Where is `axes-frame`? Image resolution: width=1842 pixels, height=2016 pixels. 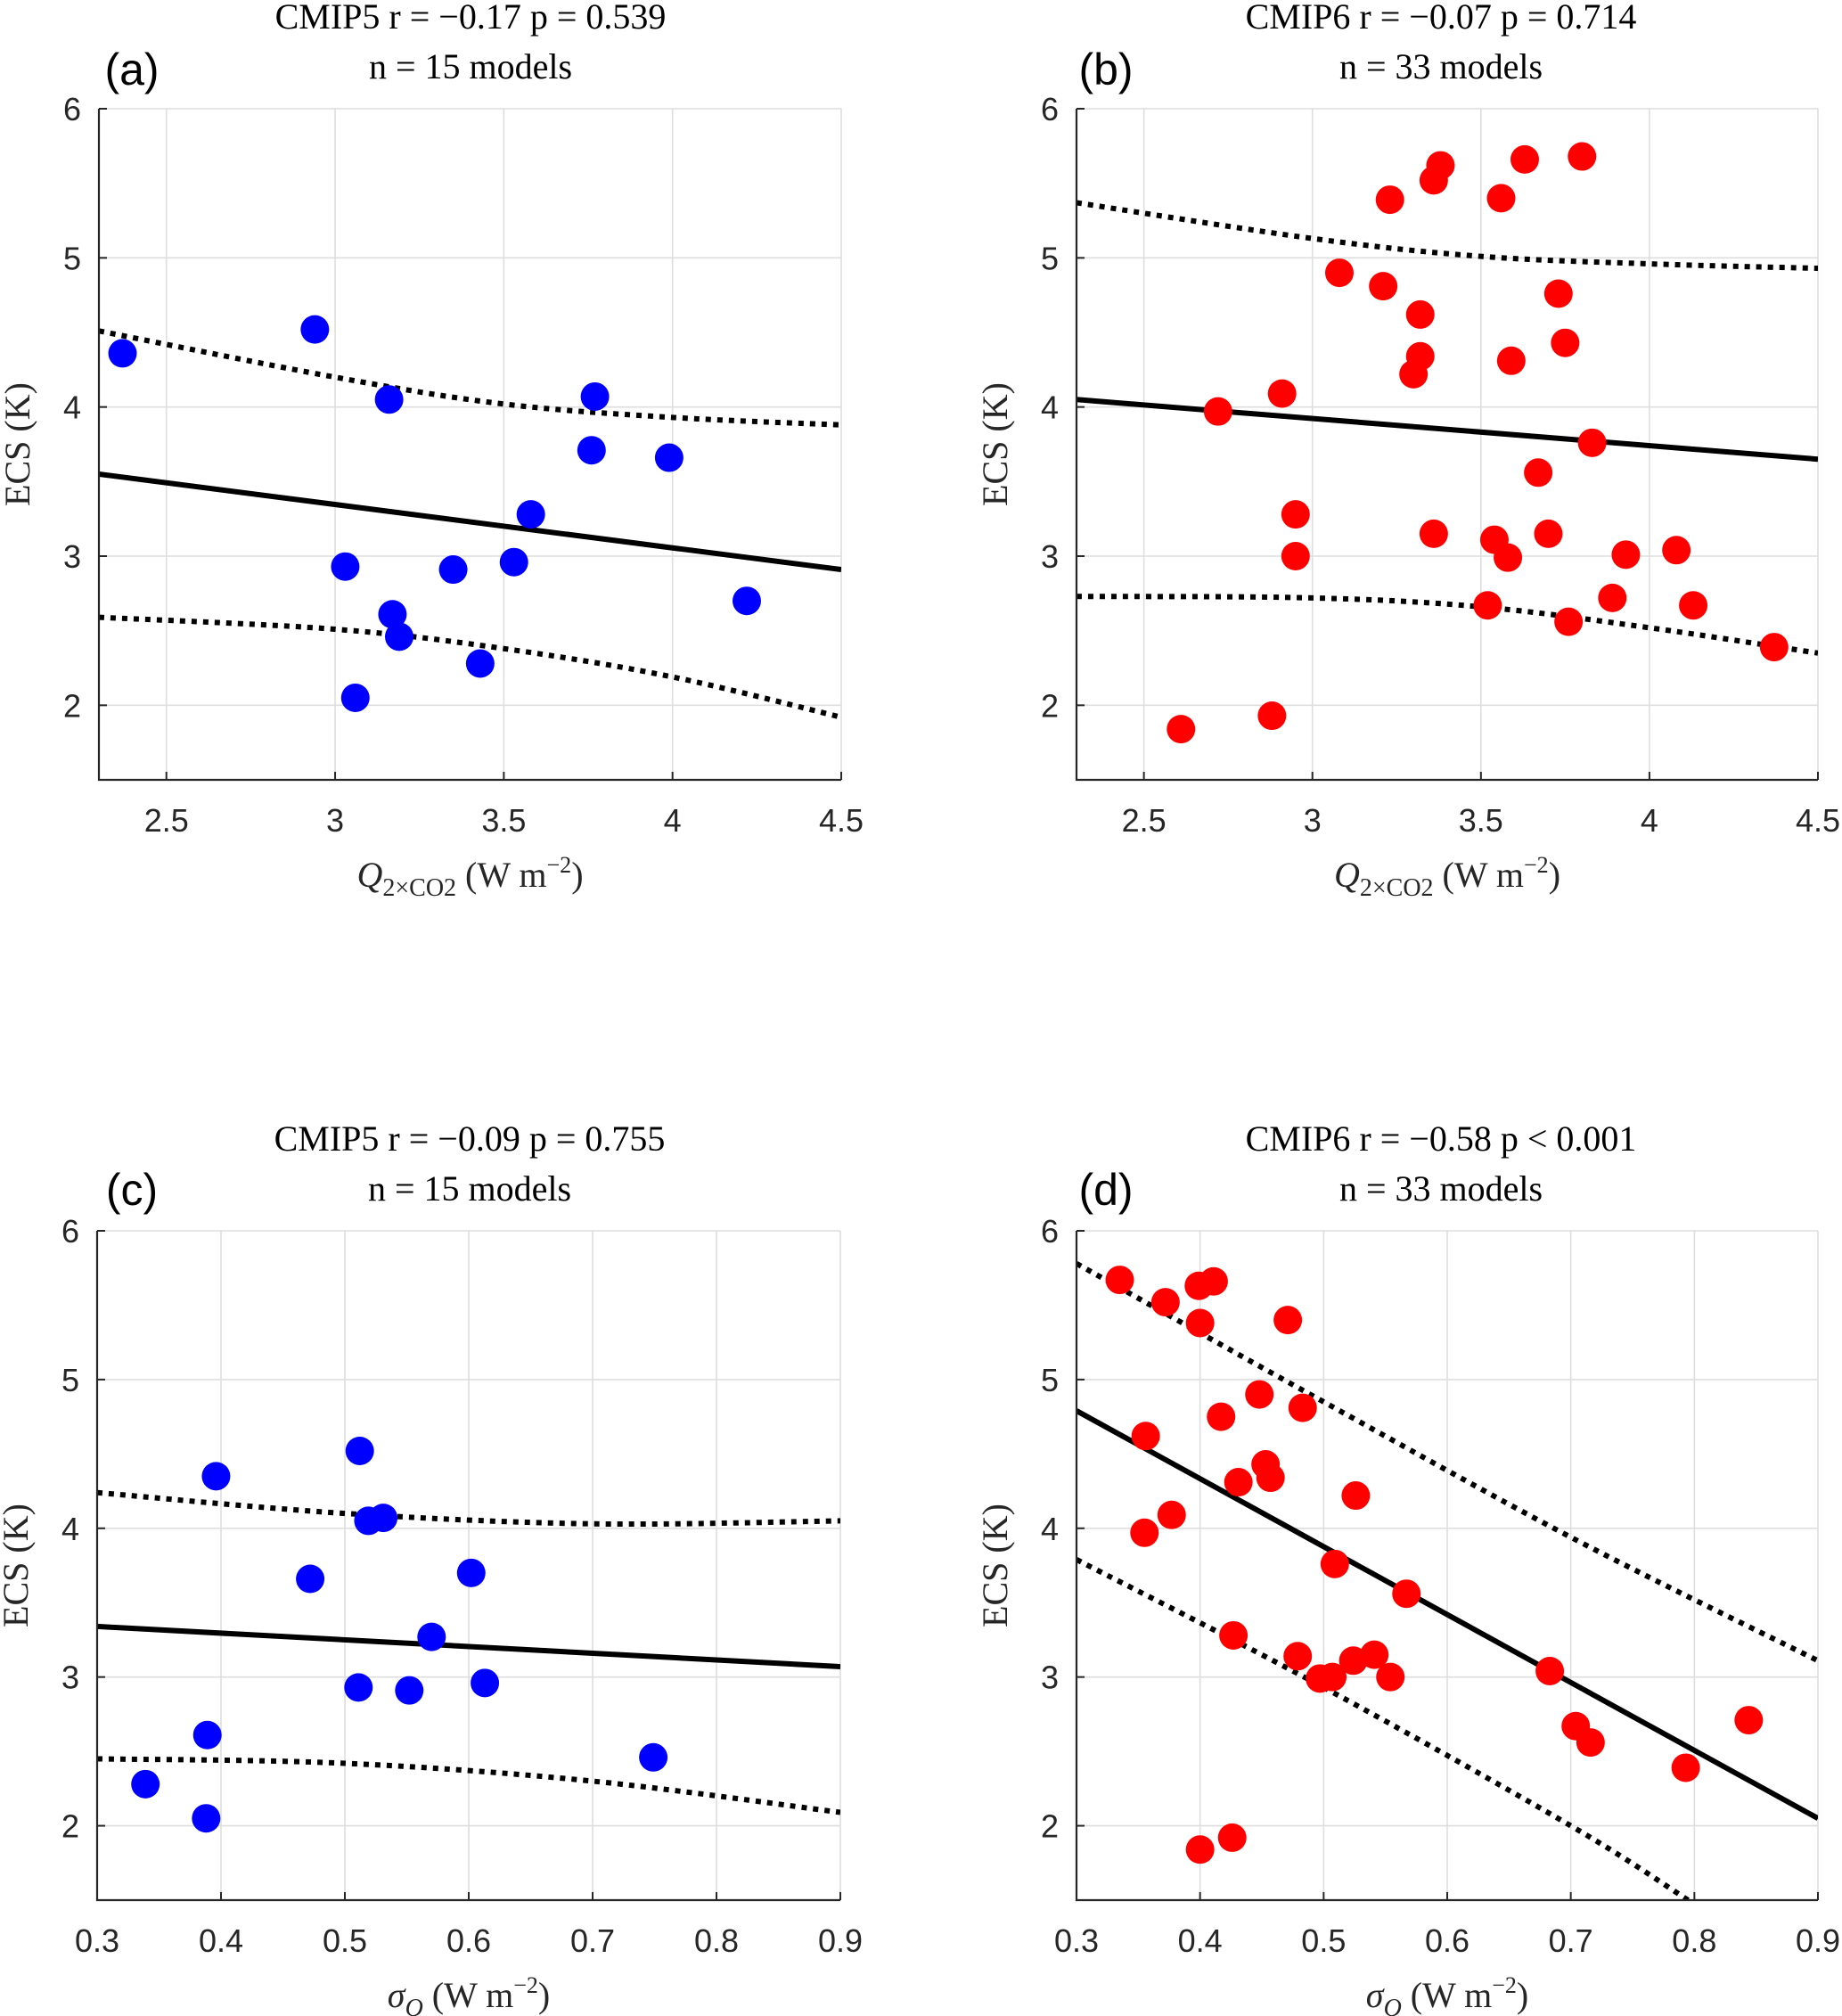
axes-frame is located at coordinates (1447, 446).